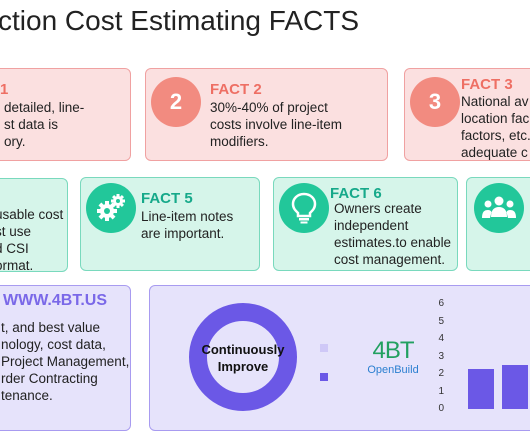 Image resolution: width=530 pixels, height=442 pixels. I want to click on fact-5-title: FACT 5, so click(167, 198).